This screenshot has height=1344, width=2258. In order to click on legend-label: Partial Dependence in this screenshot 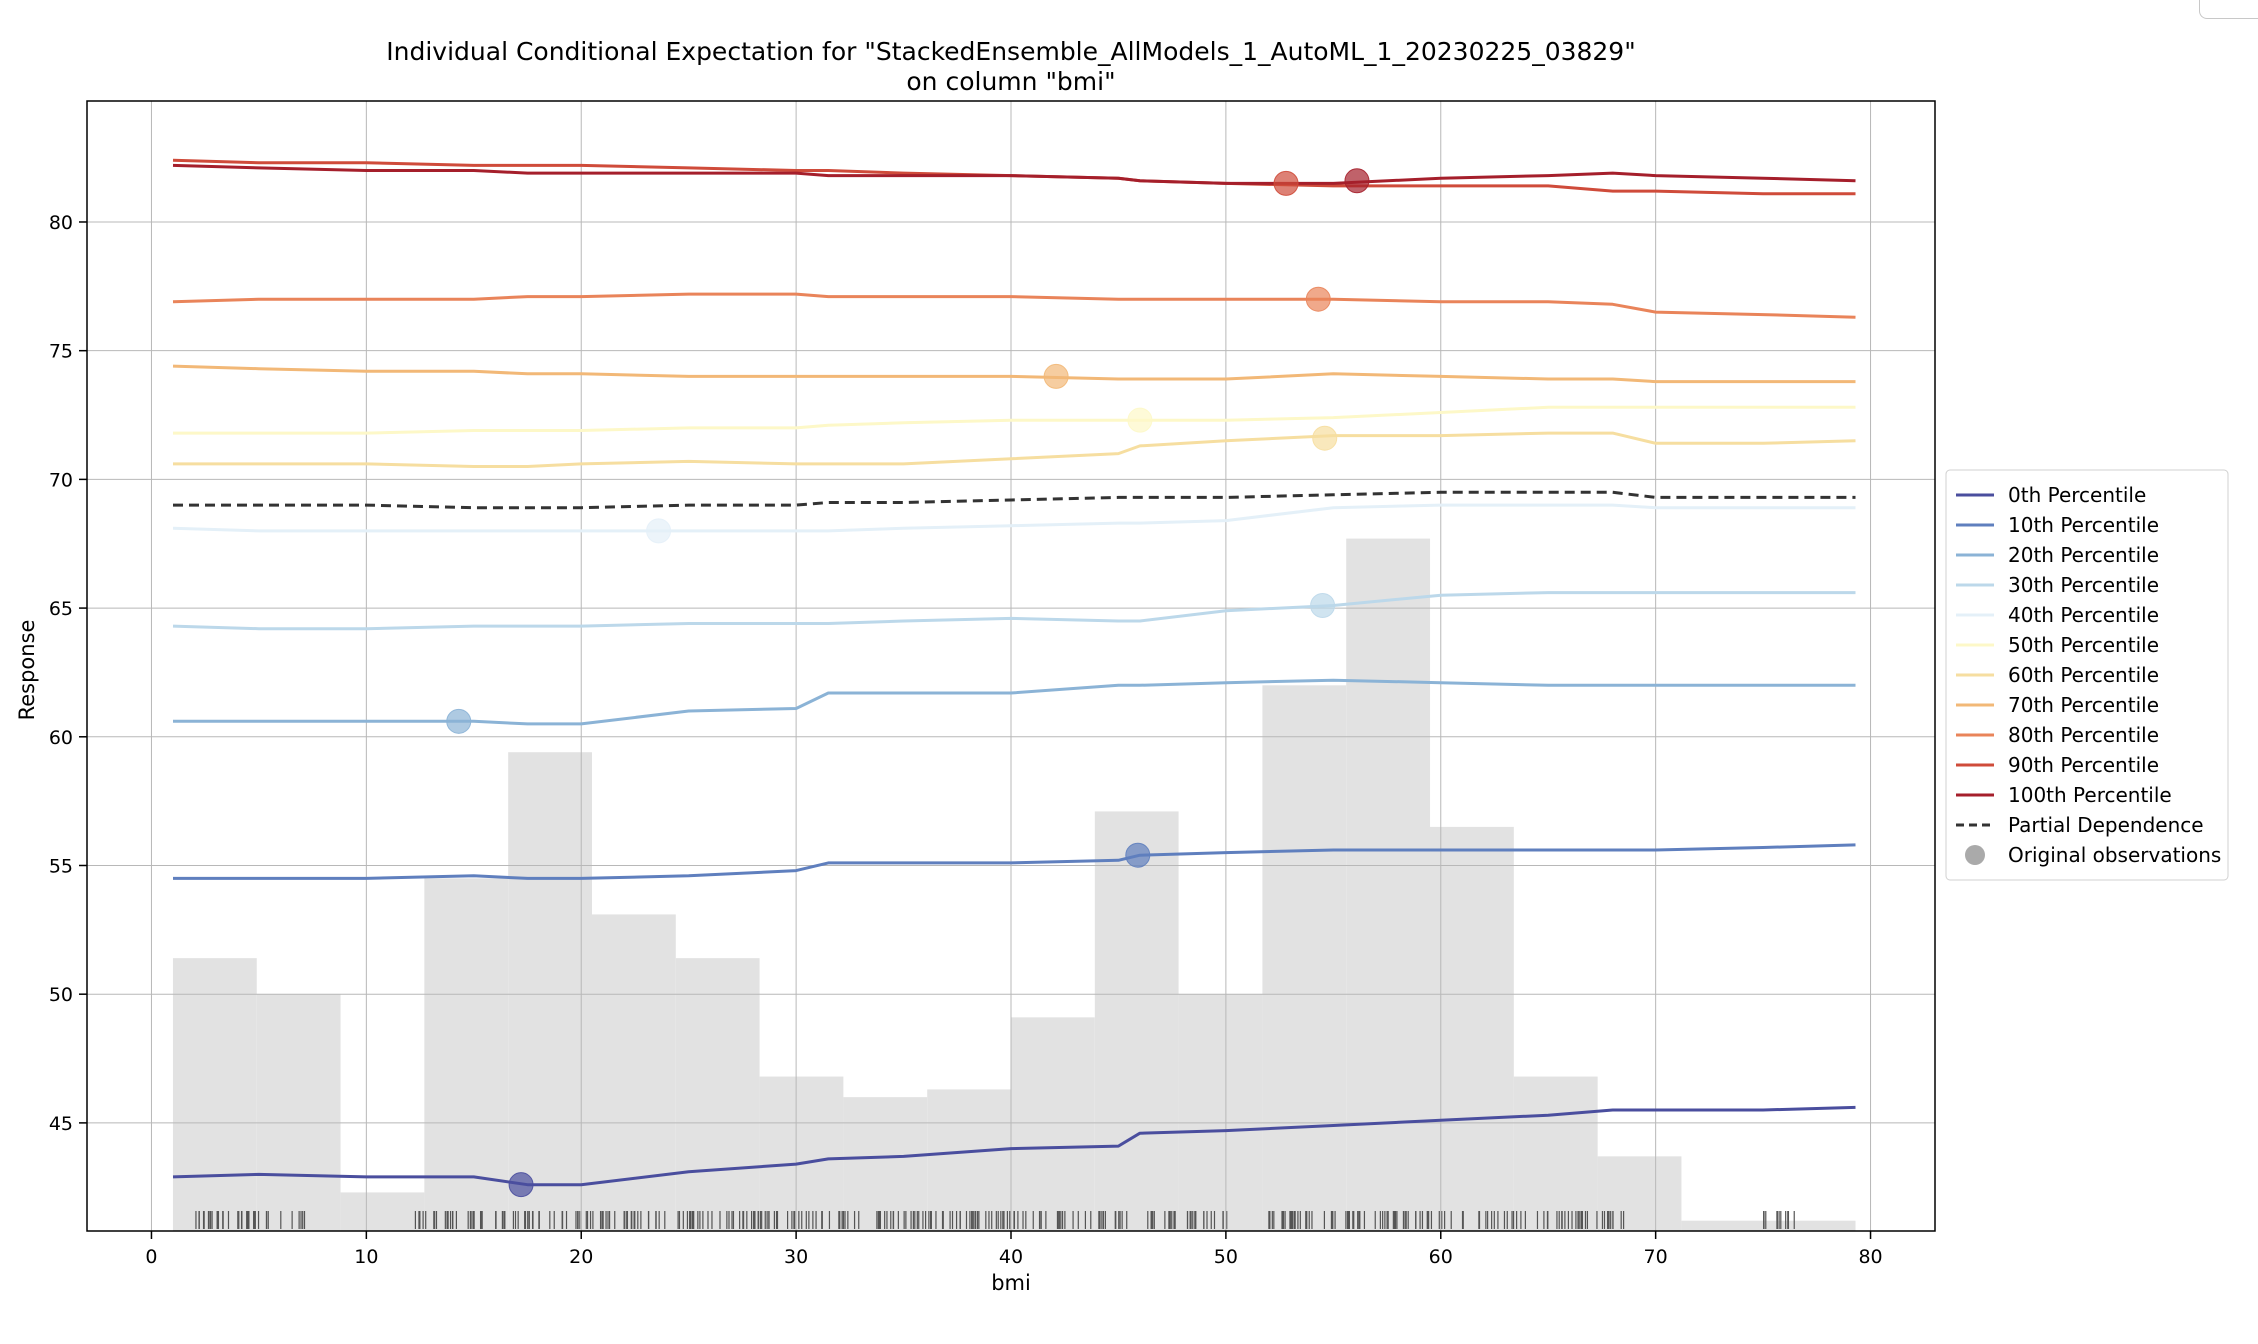, I will do `click(2106, 825)`.